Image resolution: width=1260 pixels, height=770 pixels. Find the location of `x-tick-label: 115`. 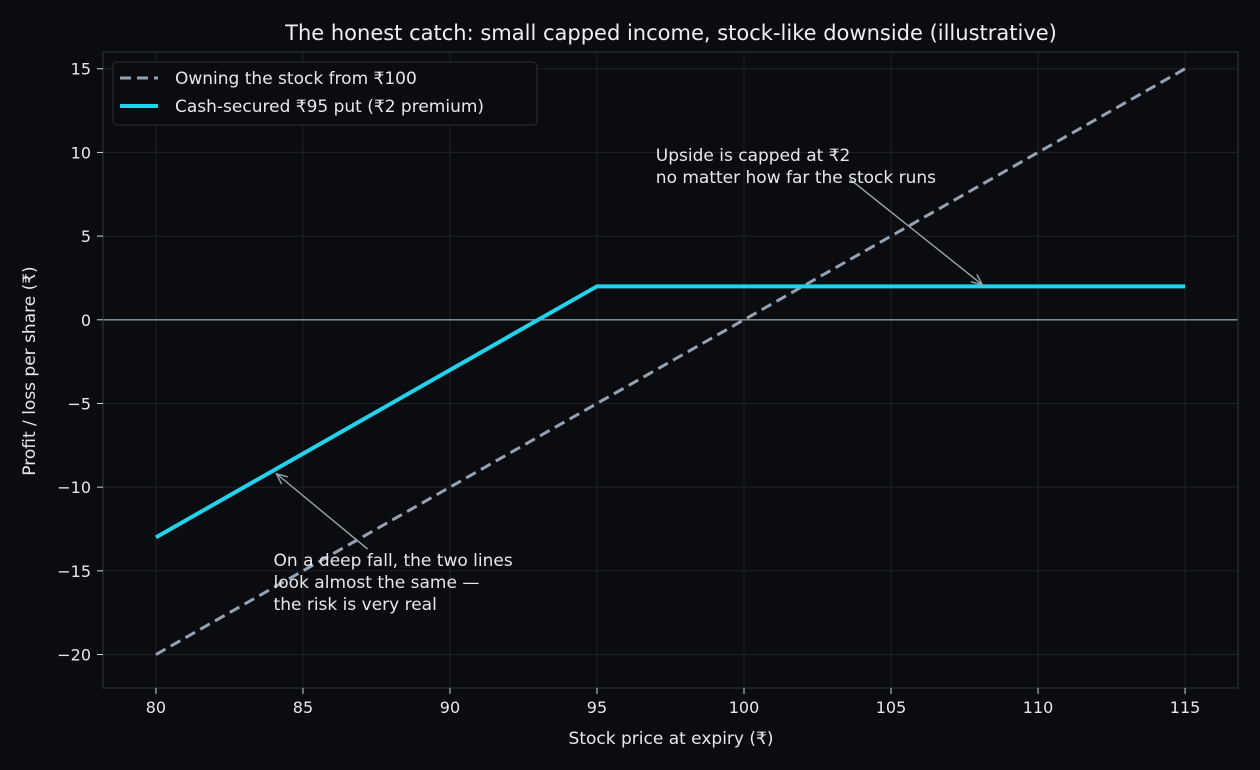

x-tick-label: 115 is located at coordinates (1185, 707).